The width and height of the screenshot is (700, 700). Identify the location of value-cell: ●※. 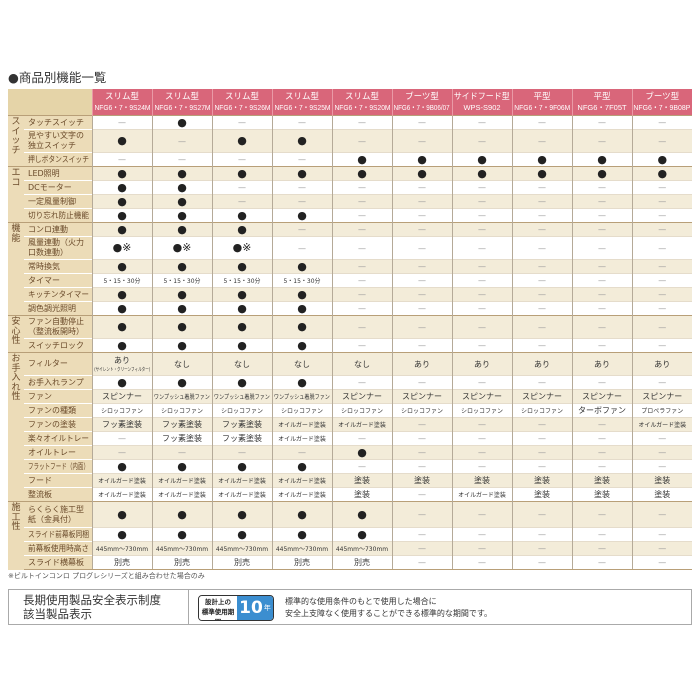
(181, 248).